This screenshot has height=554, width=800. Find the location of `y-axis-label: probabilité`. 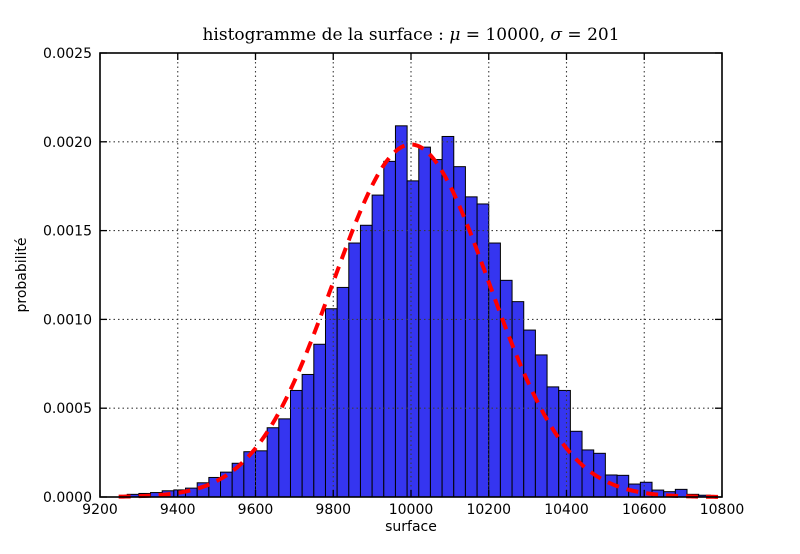

y-axis-label: probabilité is located at coordinates (22, 275).